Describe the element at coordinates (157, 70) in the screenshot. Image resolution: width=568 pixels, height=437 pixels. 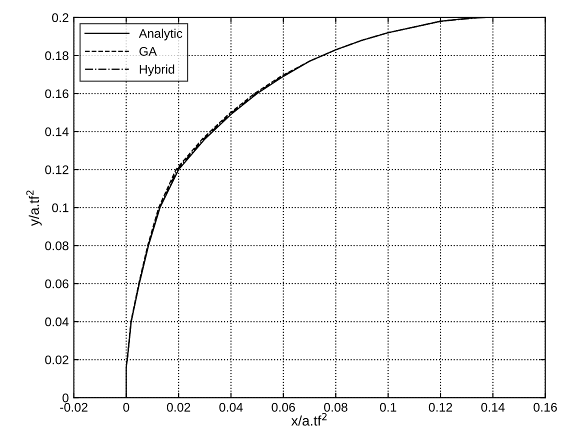
I see `legend-label: Hybrid` at that location.